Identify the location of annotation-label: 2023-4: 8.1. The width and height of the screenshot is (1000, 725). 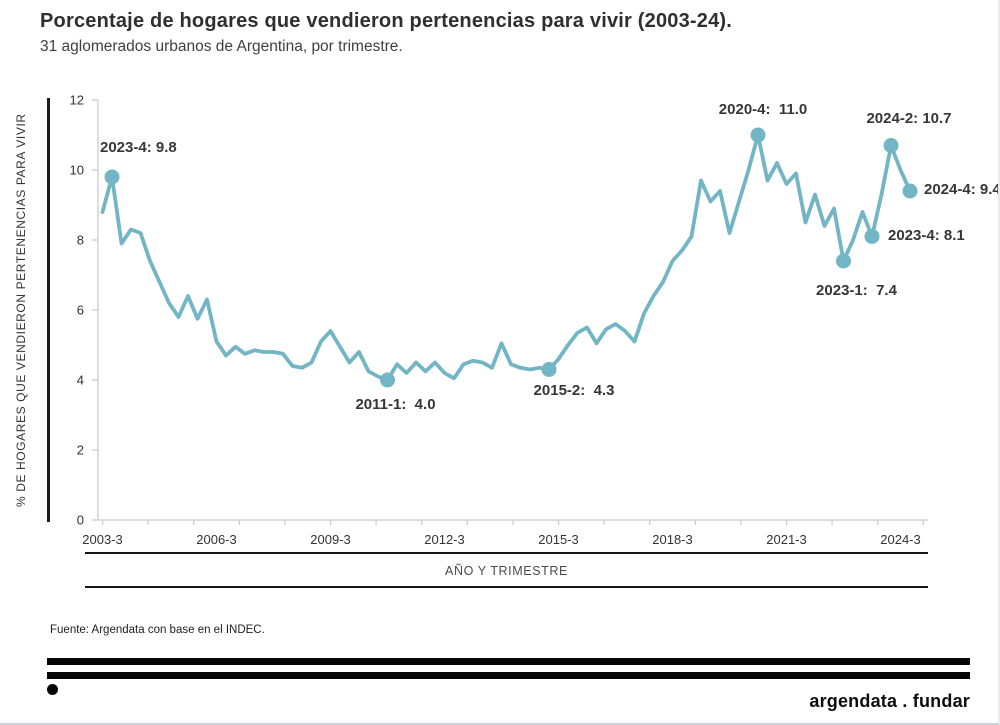
(926, 235).